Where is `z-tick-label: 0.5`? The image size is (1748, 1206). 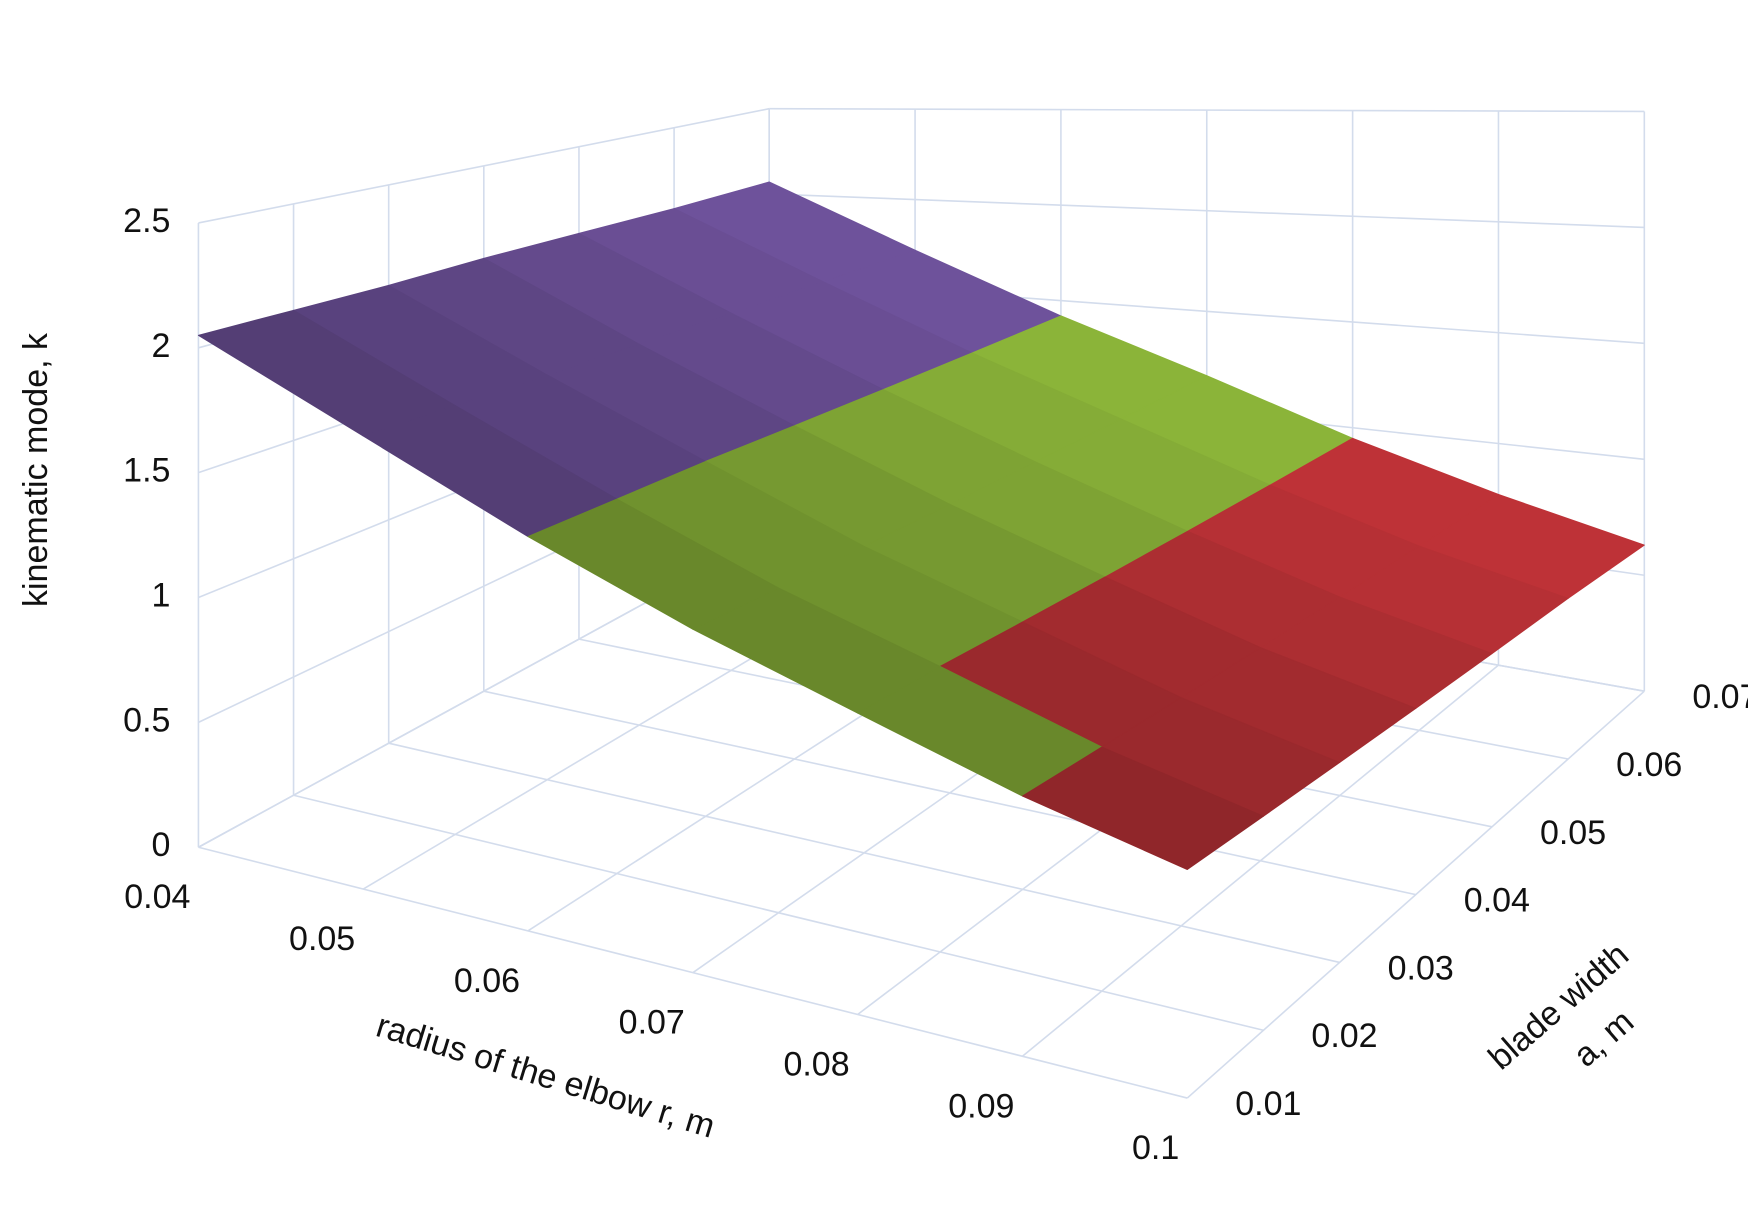 z-tick-label: 0.5 is located at coordinates (146, 720).